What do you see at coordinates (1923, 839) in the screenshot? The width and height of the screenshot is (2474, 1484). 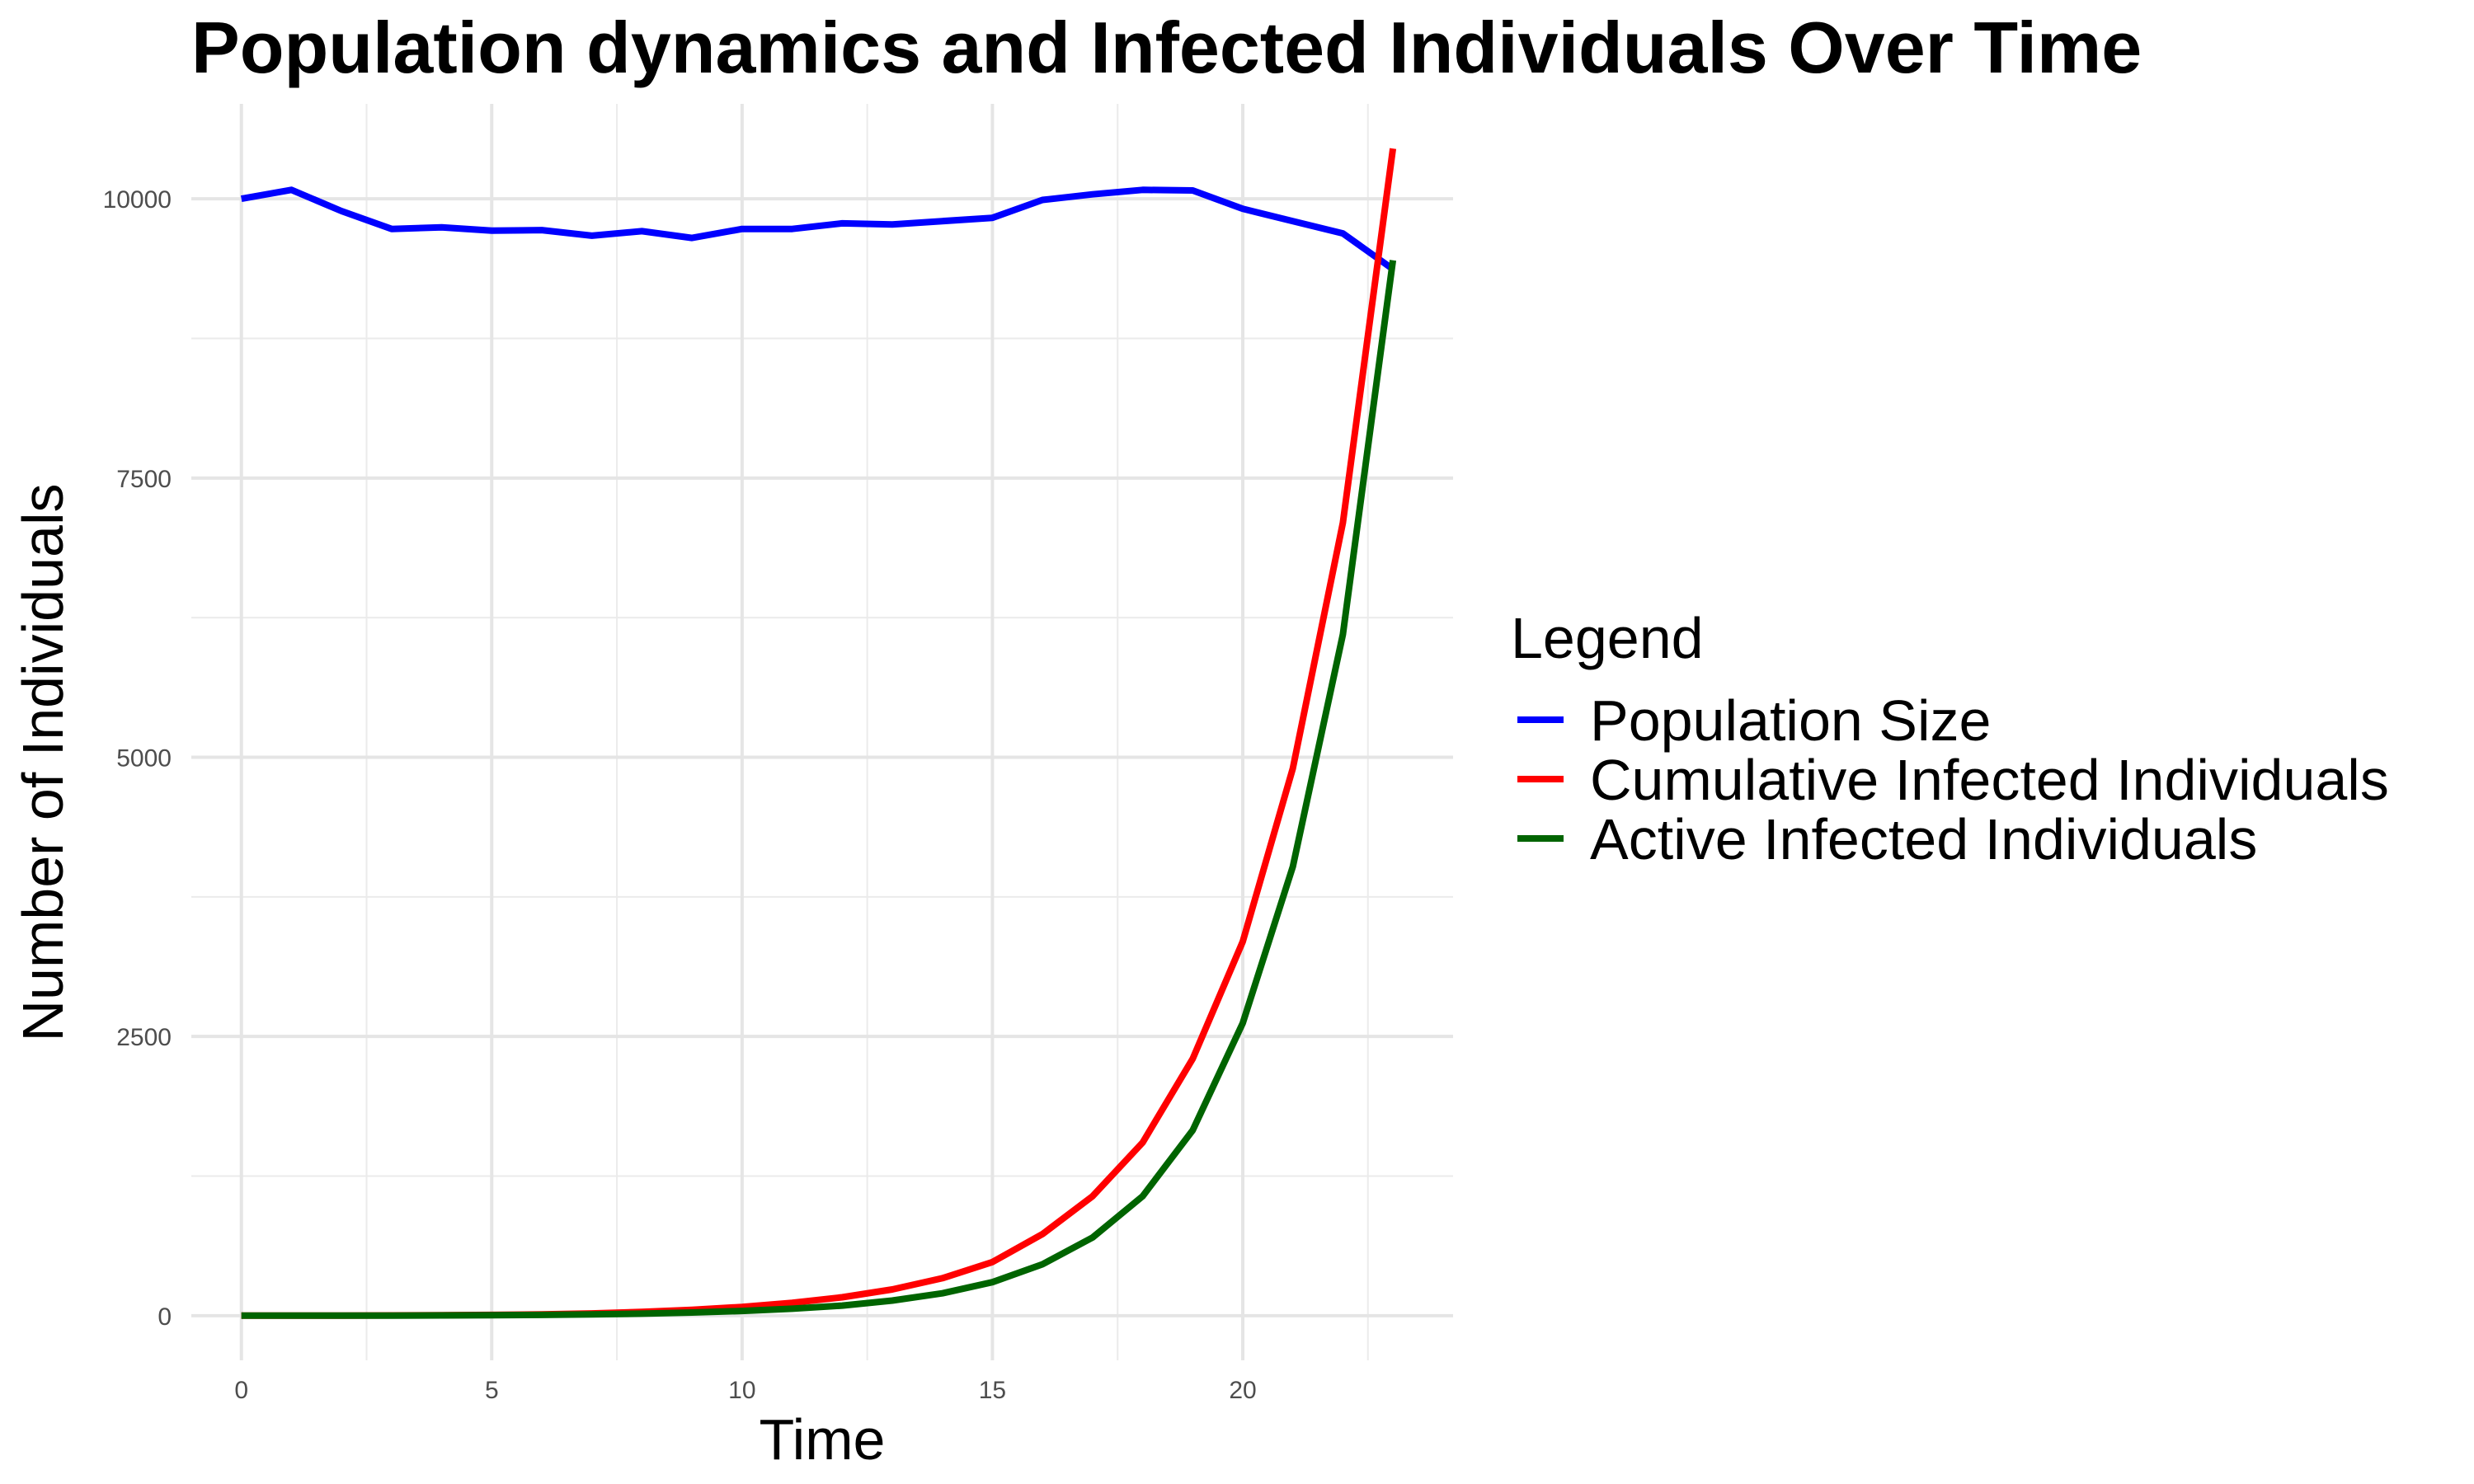 I see `legend-label-active-infected-individuals: Active Infected Individuals` at bounding box center [1923, 839].